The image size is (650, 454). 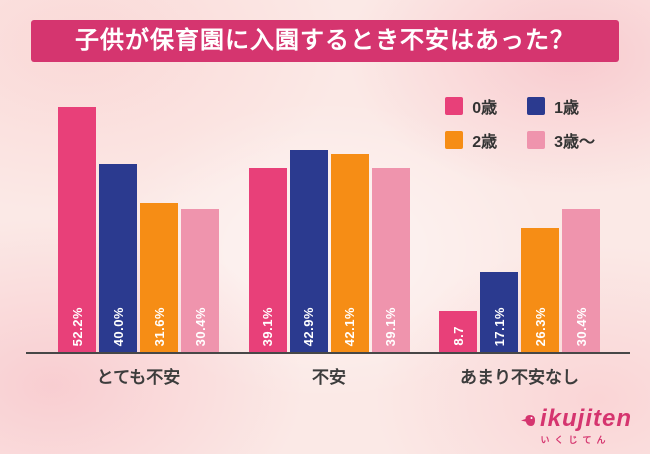 What do you see at coordinates (499, 326) in the screenshot?
I see `bar-value-label: 17.1%` at bounding box center [499, 326].